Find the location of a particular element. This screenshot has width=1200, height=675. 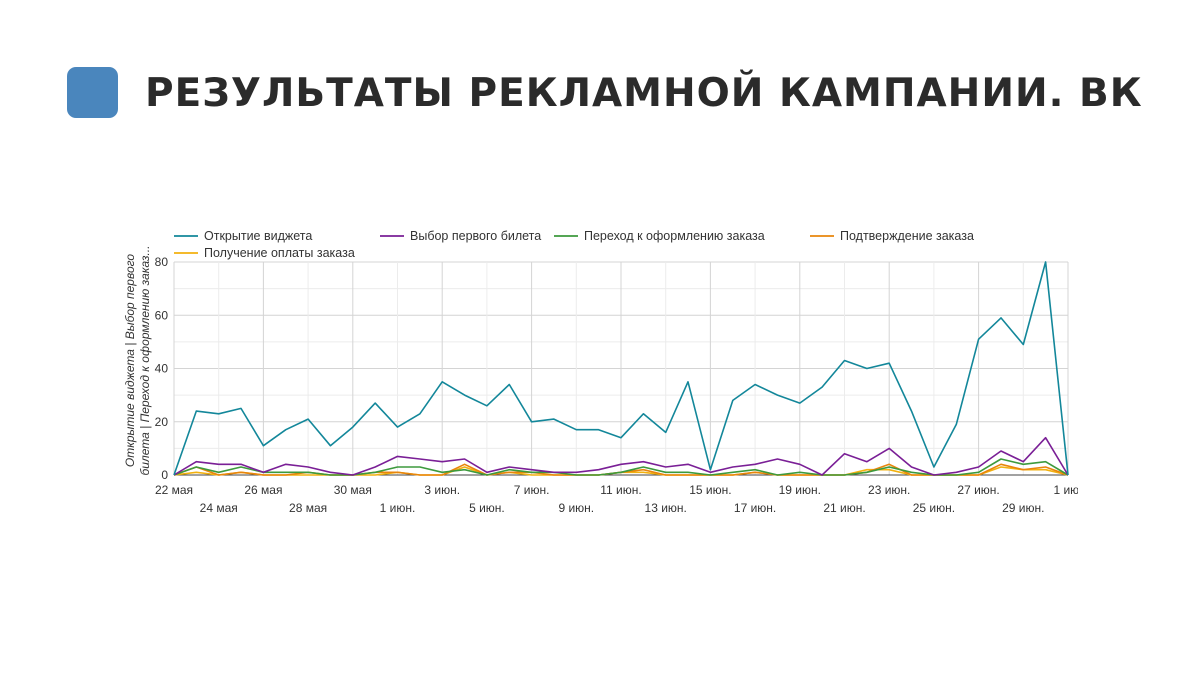

x-tick-label: 27 июн. is located at coordinates (978, 490).